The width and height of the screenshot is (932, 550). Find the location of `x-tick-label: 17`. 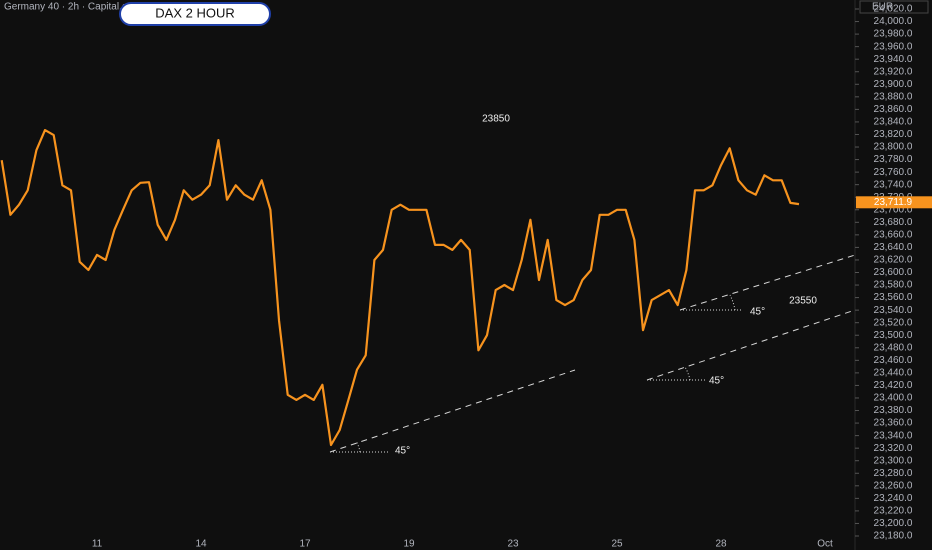

x-tick-label: 17 is located at coordinates (305, 544).